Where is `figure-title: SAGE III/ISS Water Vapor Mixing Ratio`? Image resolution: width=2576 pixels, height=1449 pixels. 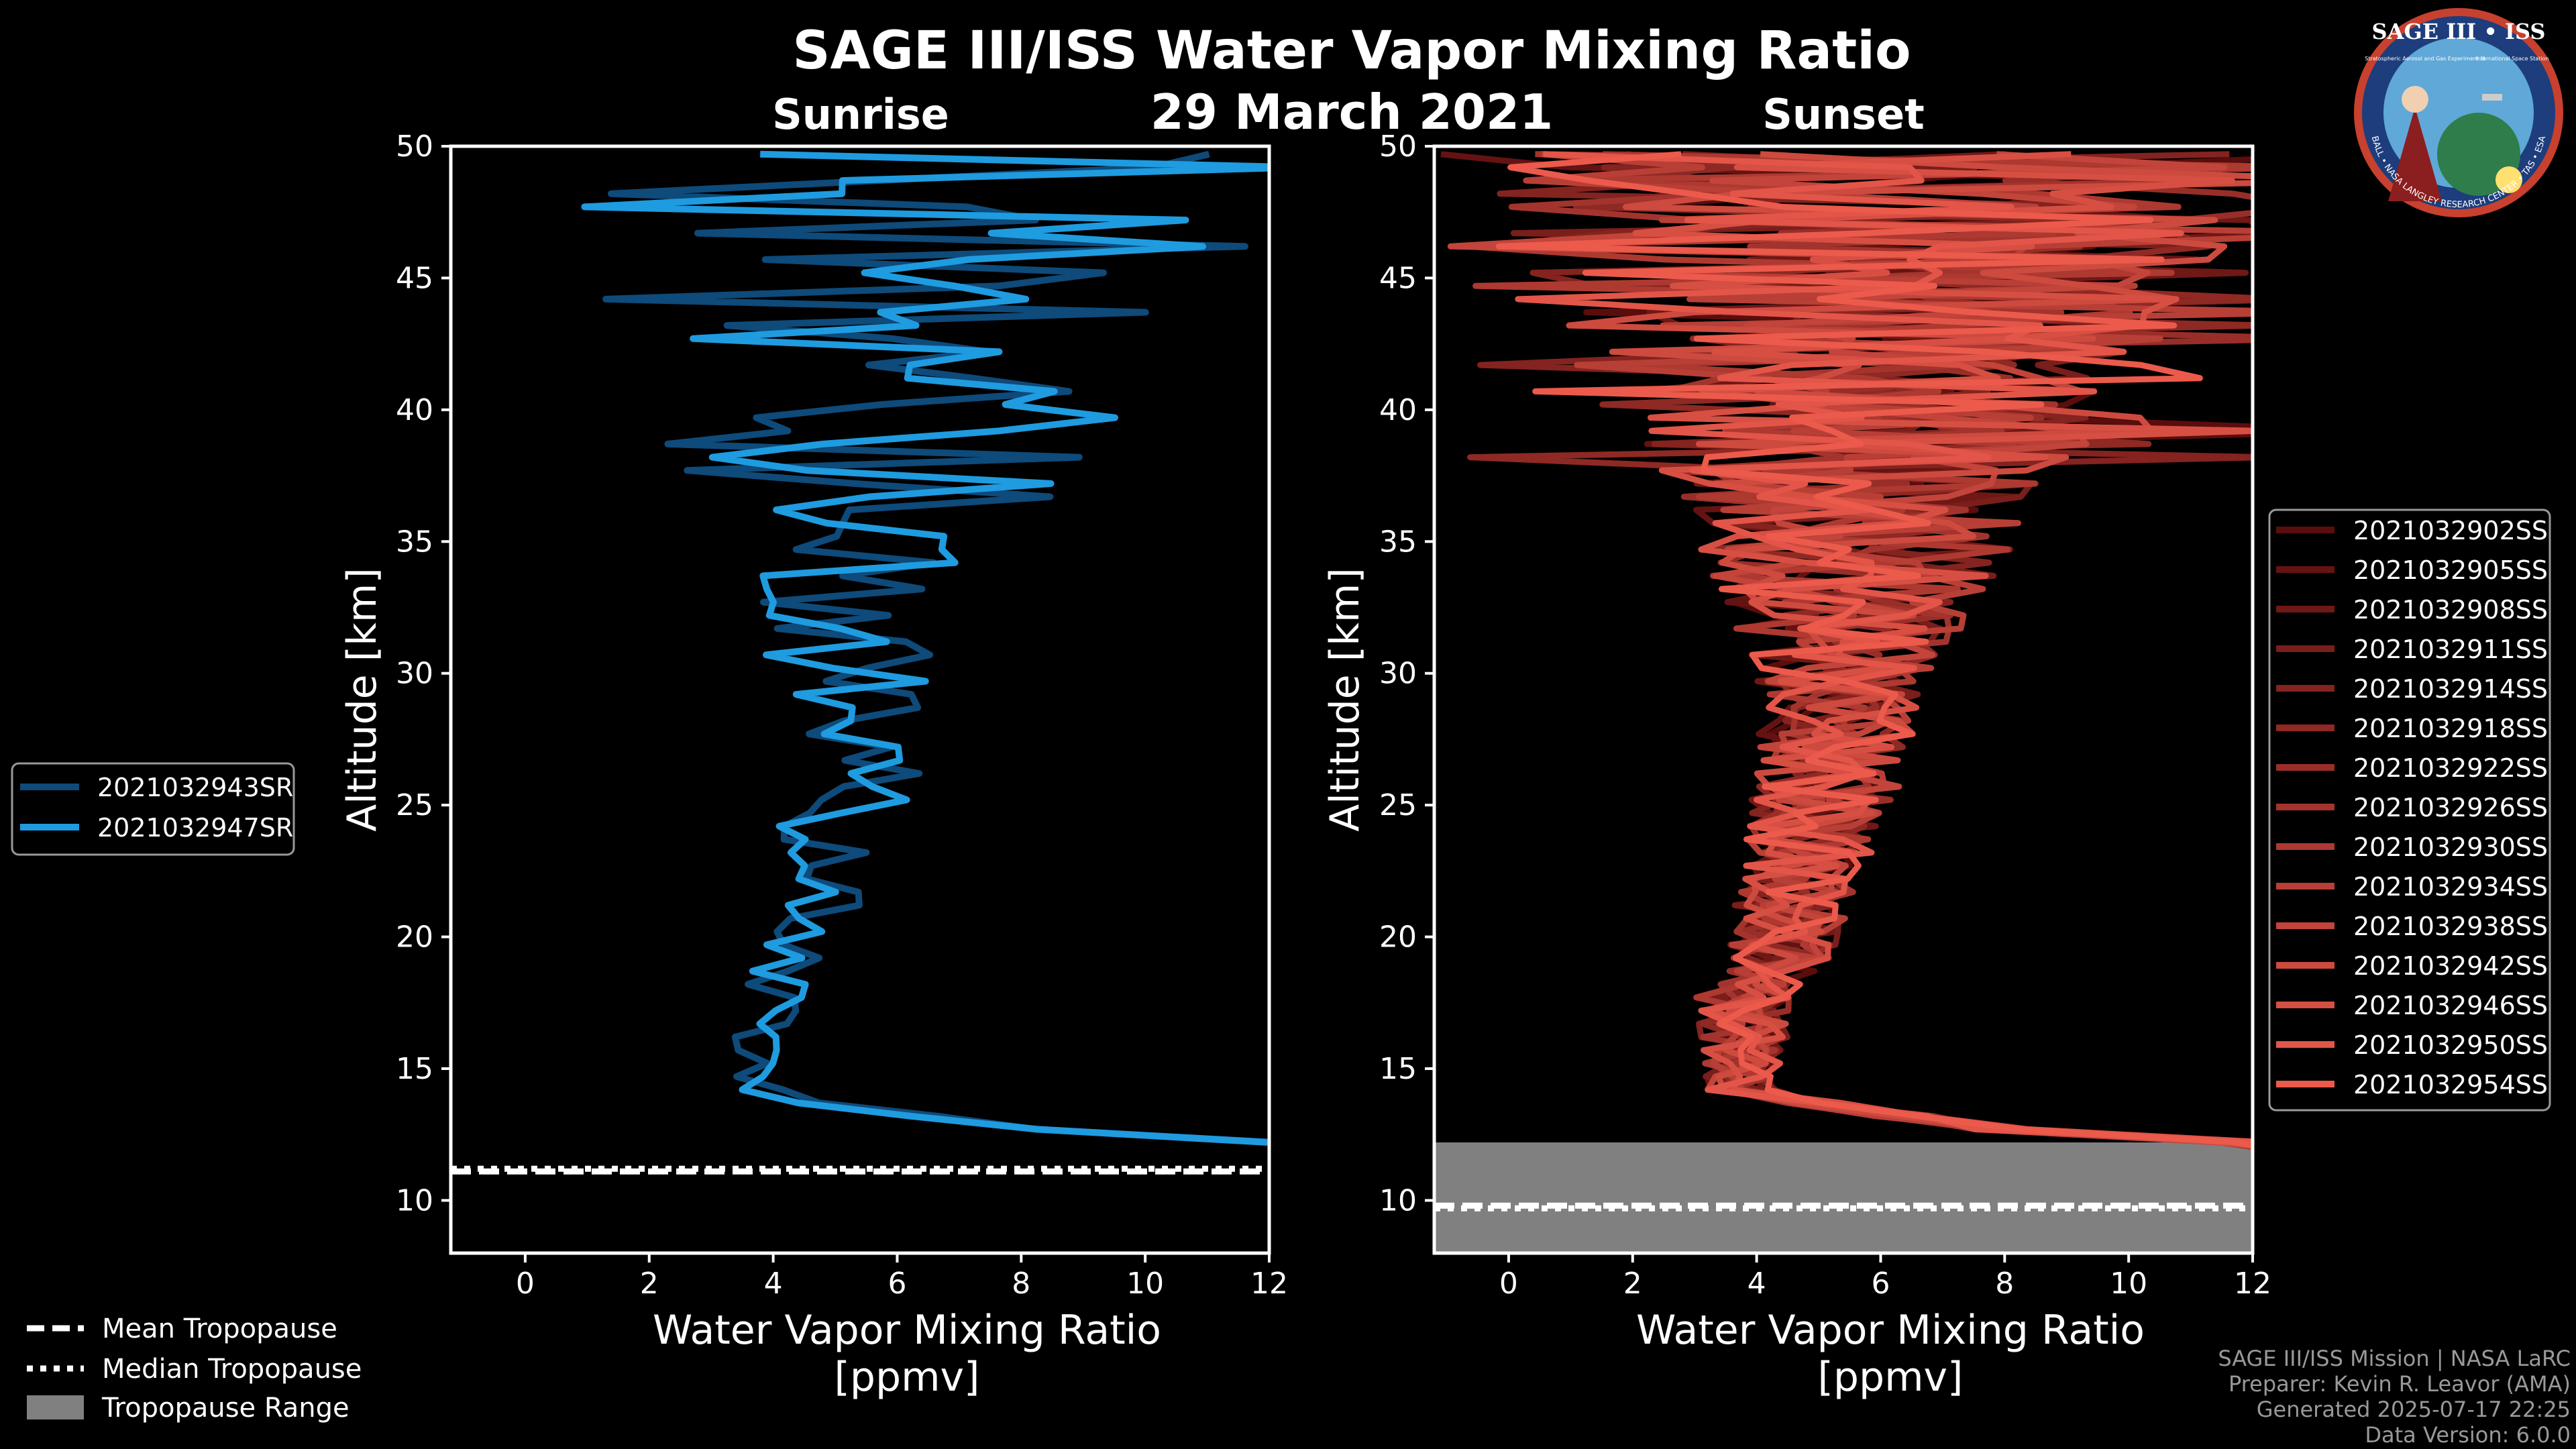 figure-title: SAGE III/ISS Water Vapor Mixing Ratio is located at coordinates (1351, 51).